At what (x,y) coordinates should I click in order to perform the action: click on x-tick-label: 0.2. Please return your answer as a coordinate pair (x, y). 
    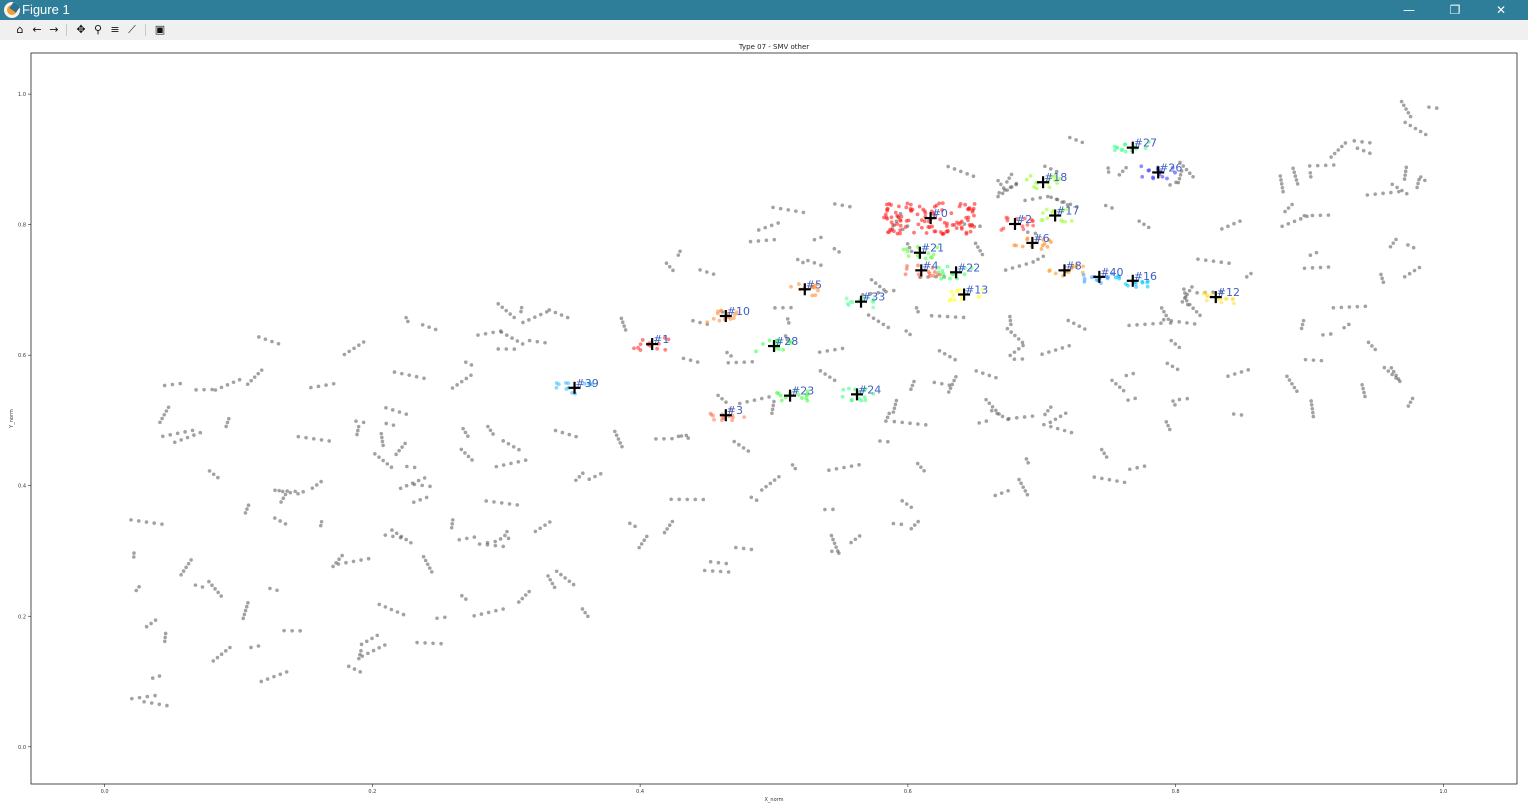
    Looking at the image, I should click on (372, 792).